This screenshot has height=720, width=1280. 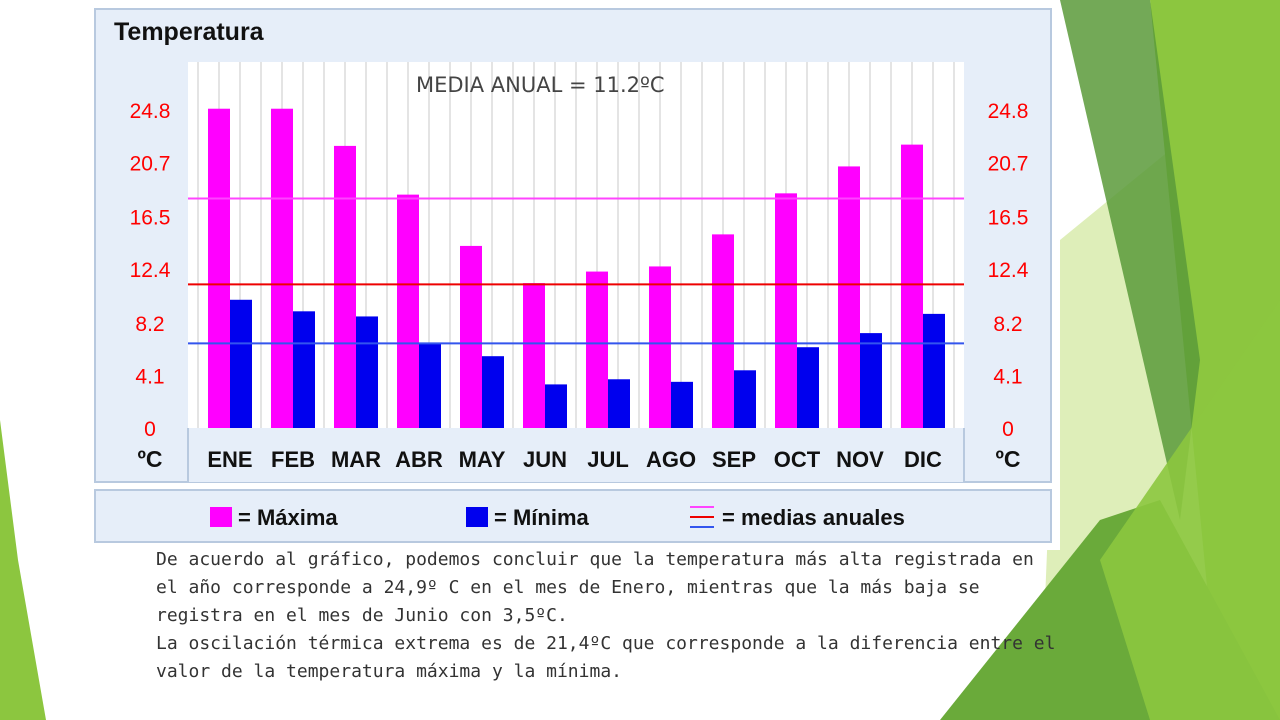 I want to click on y-tick-right: 0, so click(x=1008, y=429).